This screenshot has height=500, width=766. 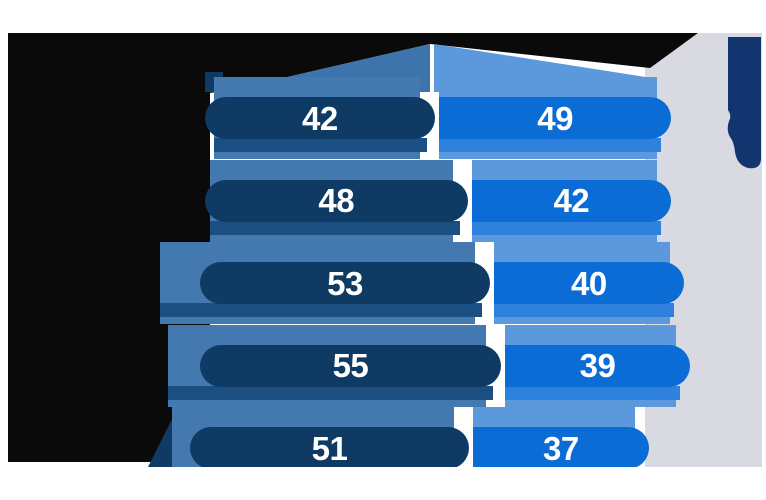 I want to click on left-value-pill: 55, so click(x=350, y=365).